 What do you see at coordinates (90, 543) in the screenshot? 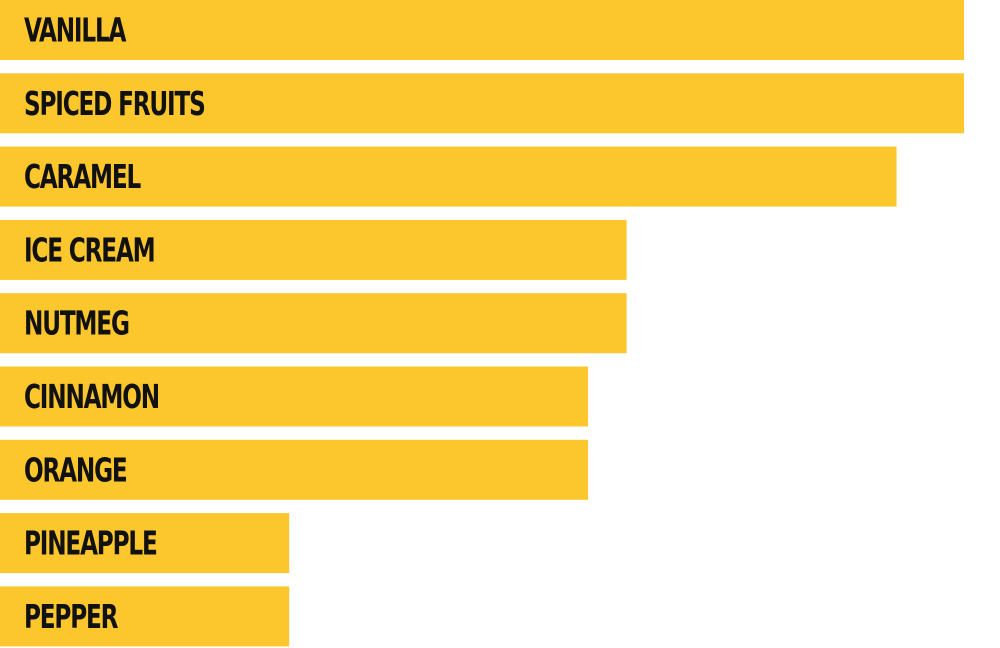
I see `bar-label: PINEAPPLE` at bounding box center [90, 543].